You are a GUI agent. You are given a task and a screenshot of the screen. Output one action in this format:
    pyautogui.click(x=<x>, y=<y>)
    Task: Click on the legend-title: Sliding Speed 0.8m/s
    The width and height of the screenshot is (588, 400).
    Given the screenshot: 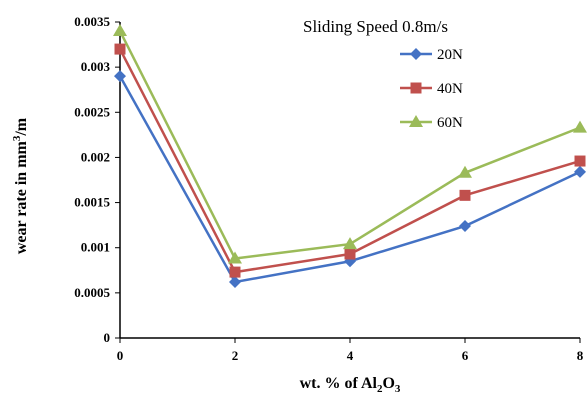 What is the action you would take?
    pyautogui.click(x=375, y=26)
    